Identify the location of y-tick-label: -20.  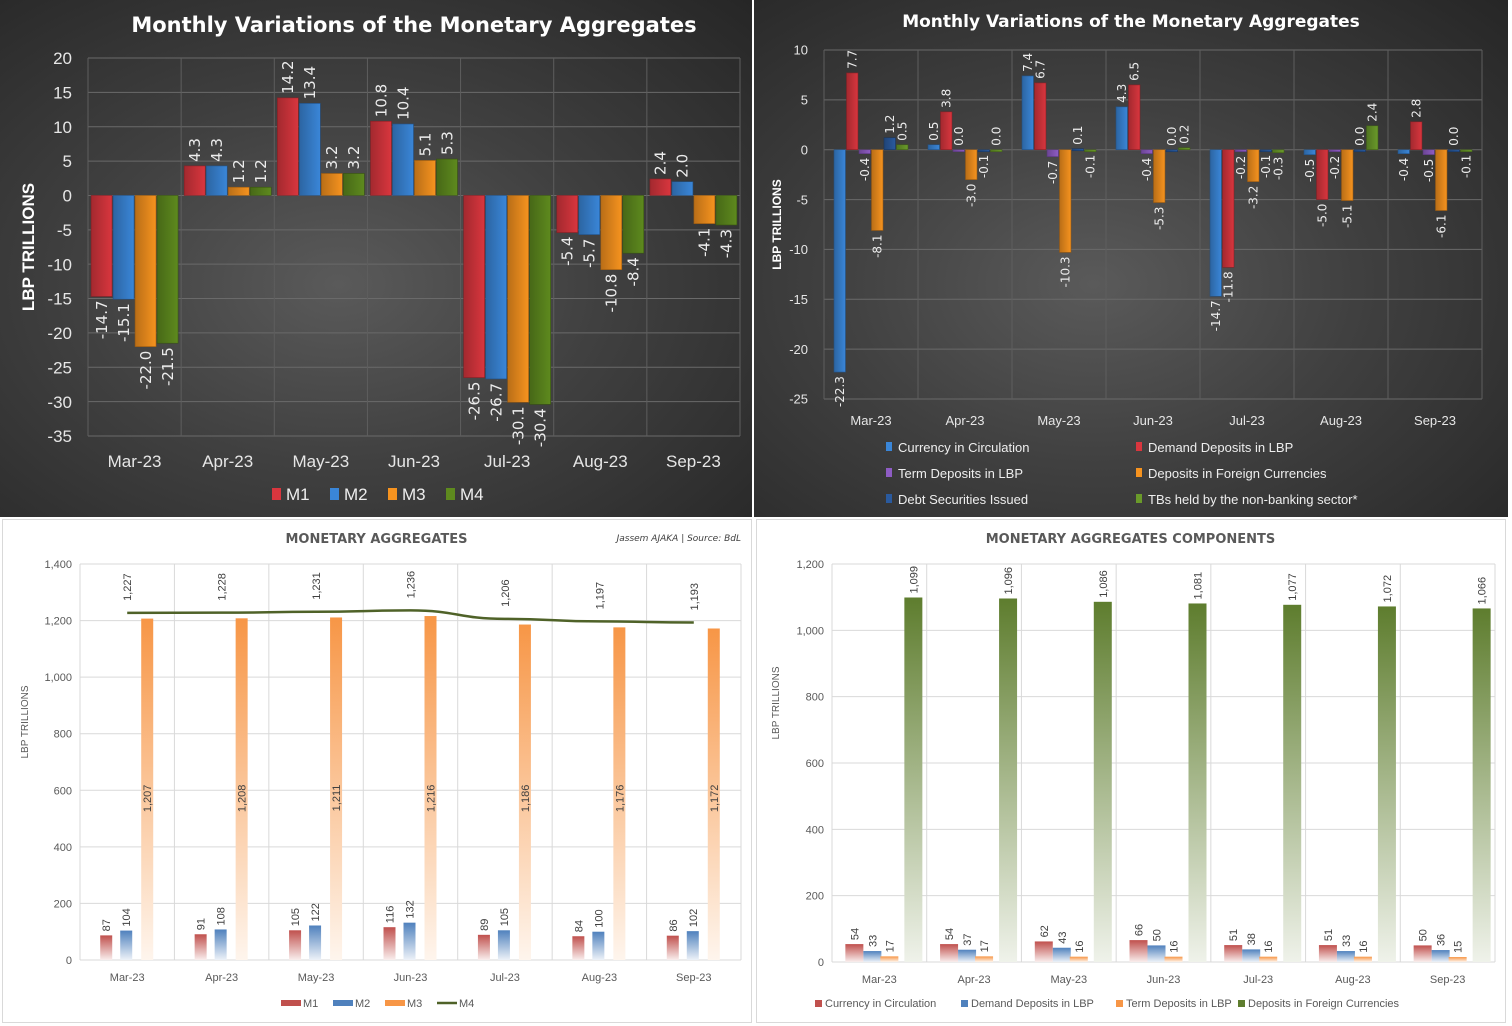
(798, 349).